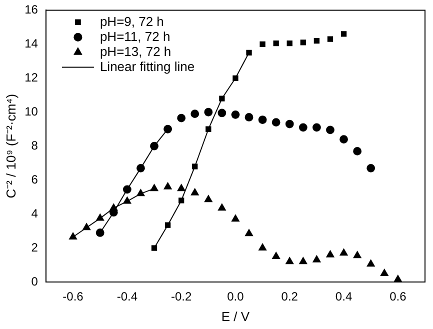 This screenshot has width=433, height=329. What do you see at coordinates (136, 51) in the screenshot?
I see `legend-label: pH=13, 72 h` at bounding box center [136, 51].